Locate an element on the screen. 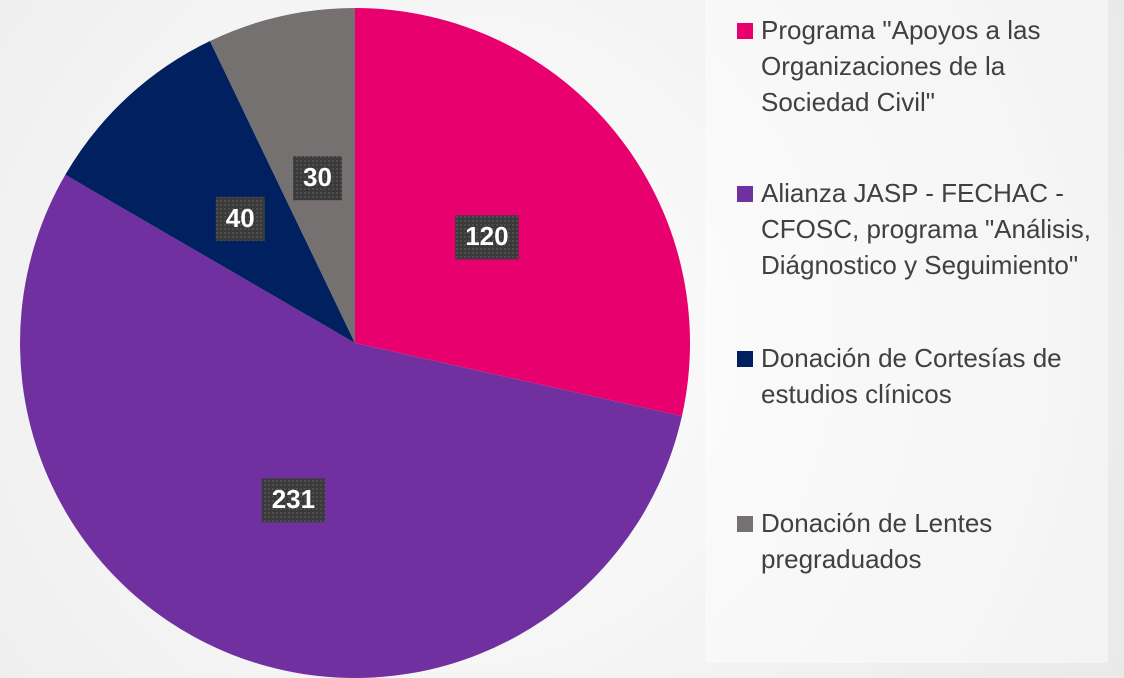  data-label: 120 is located at coordinates (486, 236).